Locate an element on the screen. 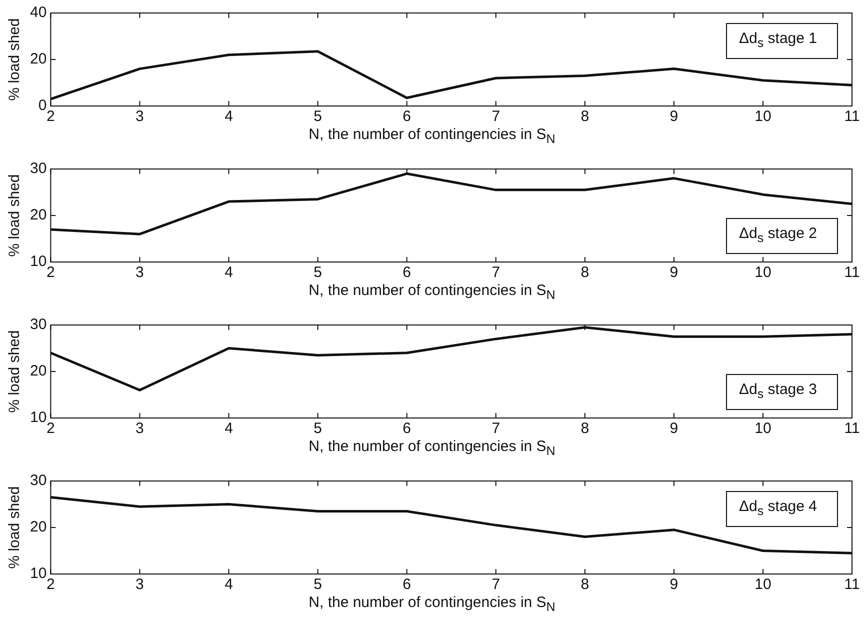 The image size is (864, 633). legend-label: Δd$_{s}$ stage 1 is located at coordinates (778, 40).